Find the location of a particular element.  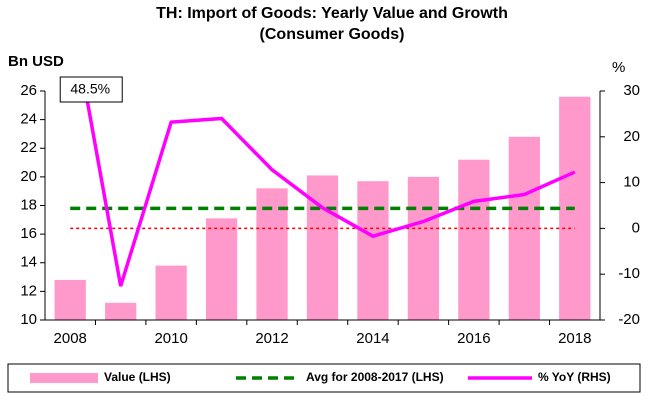

legend-box is located at coordinates (324, 378).